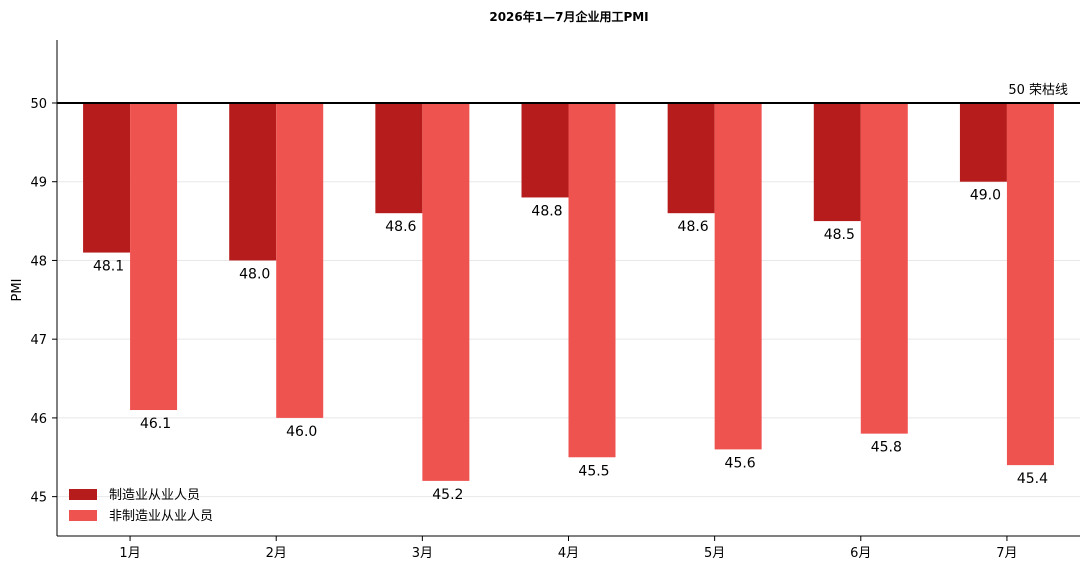 This screenshot has width=1089, height=570. I want to click on data-label: 46.0, so click(301, 432).